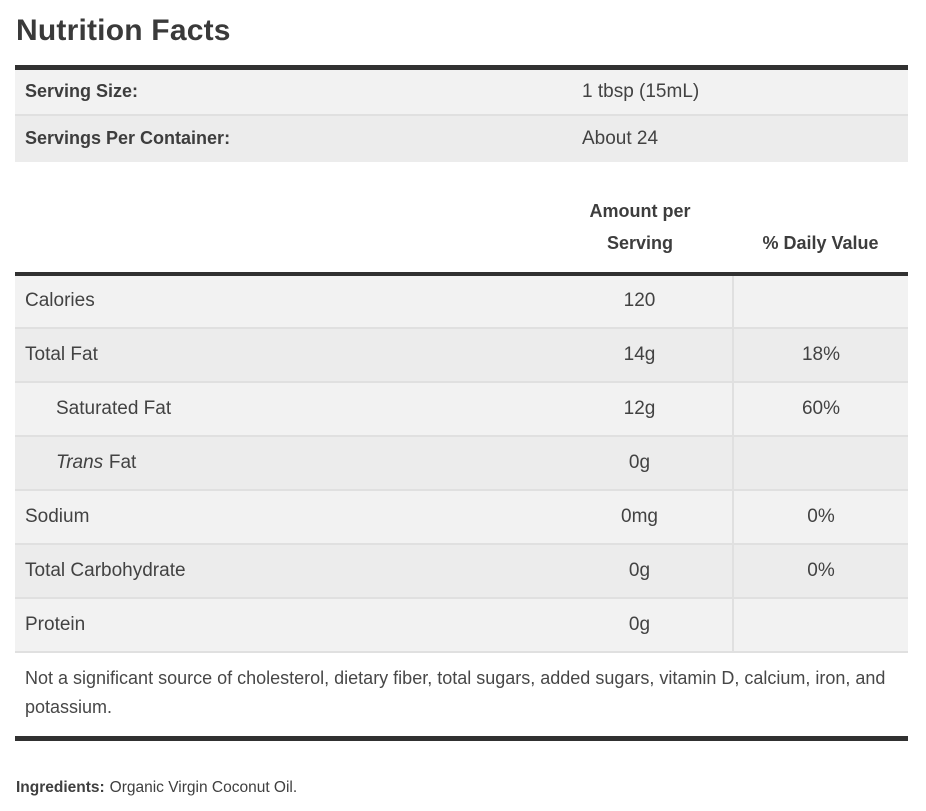 This screenshot has width=926, height=811. Describe the element at coordinates (281, 462) in the screenshot. I see `nutrient-label: Trans Fat` at that location.